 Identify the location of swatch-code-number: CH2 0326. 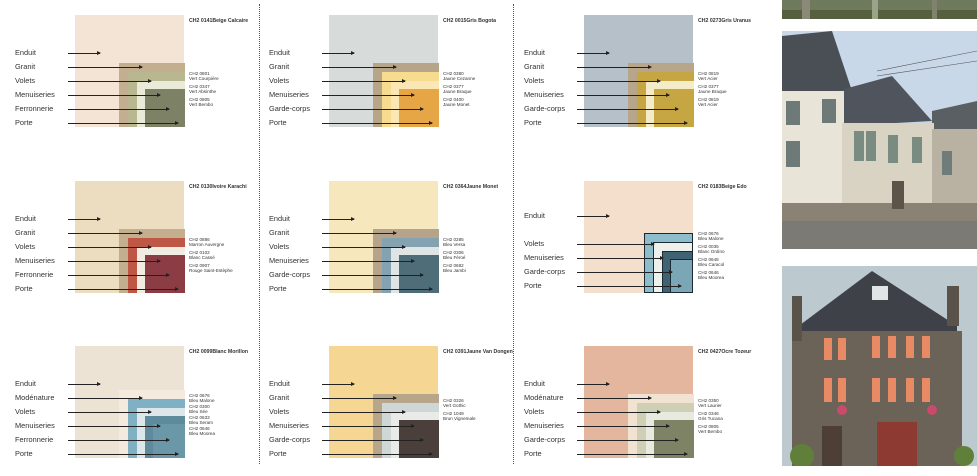
(453, 400).